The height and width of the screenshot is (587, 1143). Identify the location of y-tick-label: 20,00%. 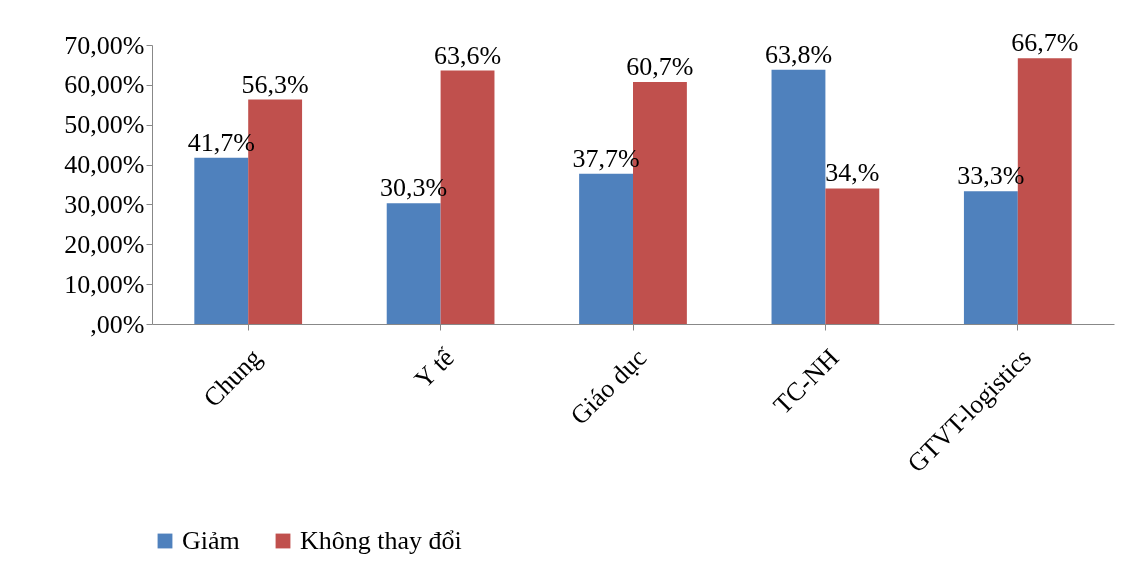
(104, 244).